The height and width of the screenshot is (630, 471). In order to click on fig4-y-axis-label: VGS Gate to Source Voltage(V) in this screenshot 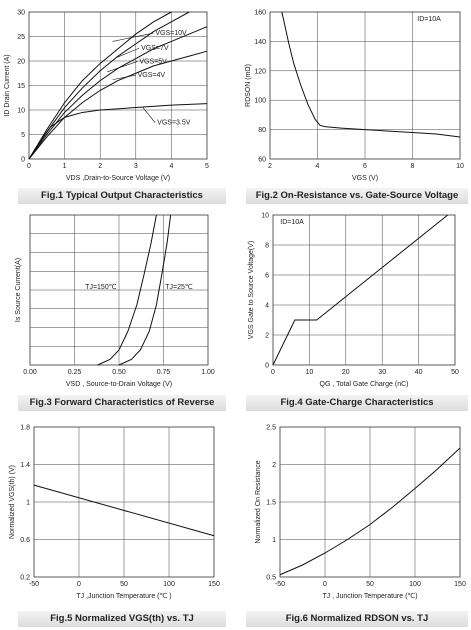, I will do `click(251, 290)`.